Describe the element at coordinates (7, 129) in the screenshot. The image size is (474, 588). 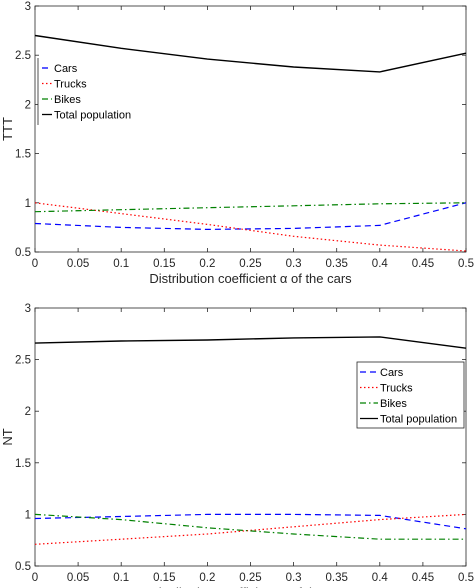
I see `y-axis-title: TTT` at that location.